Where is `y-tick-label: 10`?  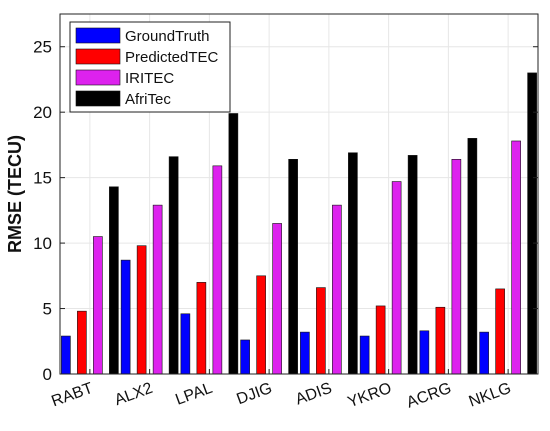
y-tick-label: 10 is located at coordinates (42, 243).